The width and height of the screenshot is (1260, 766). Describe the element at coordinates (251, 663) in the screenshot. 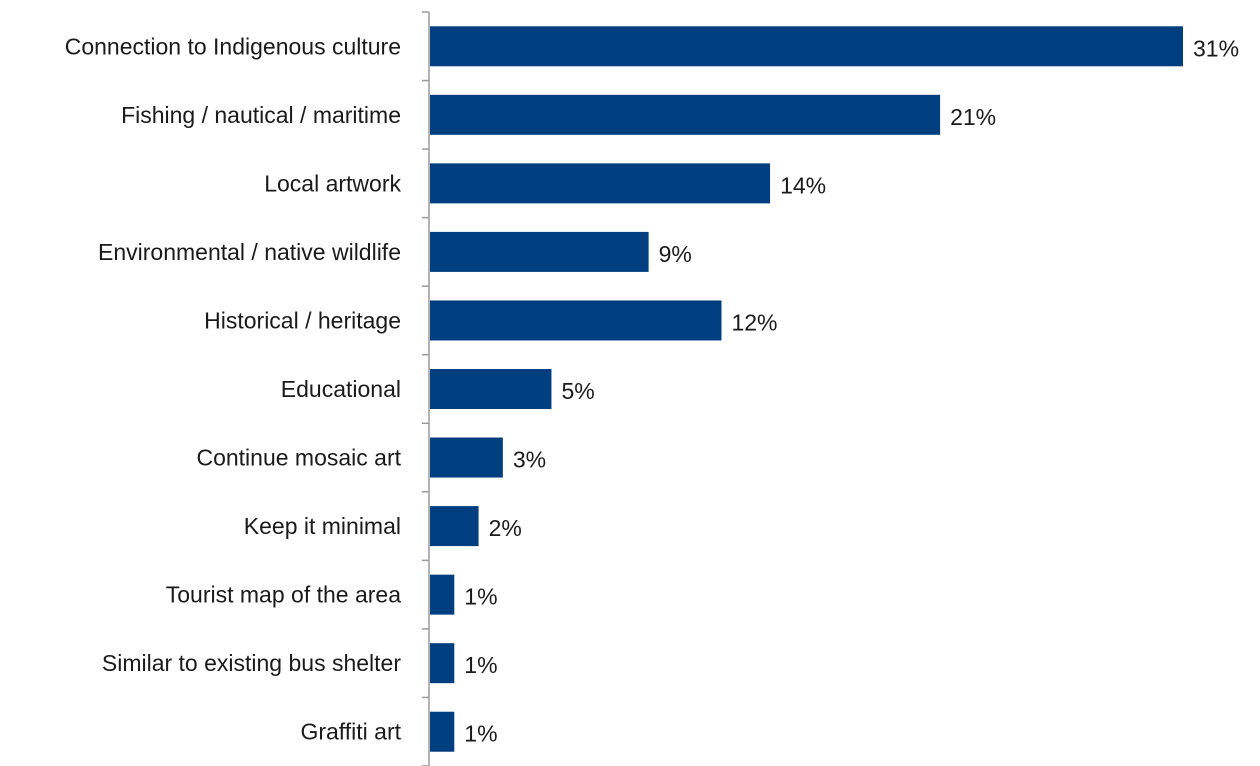

I see `category-label: Similar to existing bus shelter` at that location.